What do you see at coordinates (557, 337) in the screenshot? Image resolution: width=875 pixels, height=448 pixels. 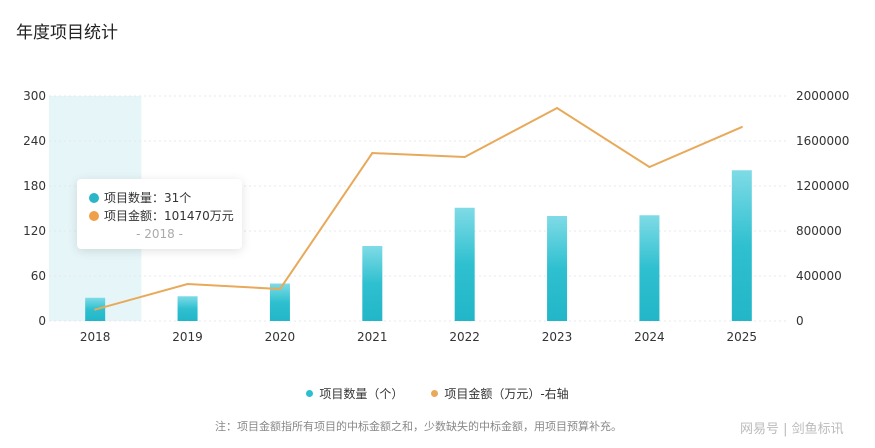 I see `x-tick-label: 2023` at bounding box center [557, 337].